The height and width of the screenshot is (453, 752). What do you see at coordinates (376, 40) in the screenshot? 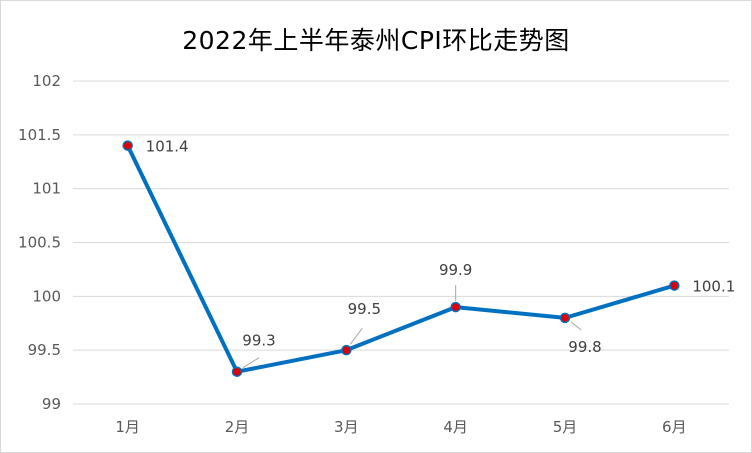
I see `chart-title: 2022年上半年泰州CPI环比走势图` at bounding box center [376, 40].